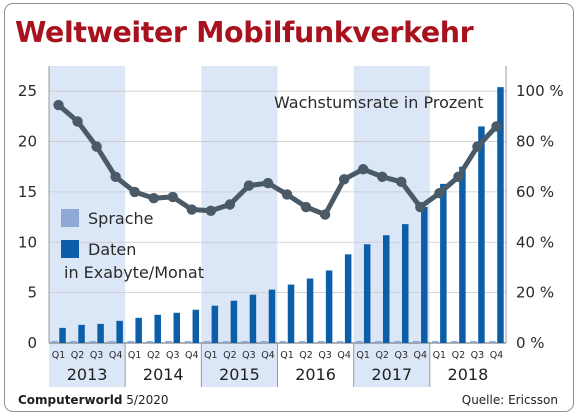 This screenshot has height=420, width=580. What do you see at coordinates (535, 142) in the screenshot?
I see `right-axis-tick-label: 80 %` at bounding box center [535, 142].